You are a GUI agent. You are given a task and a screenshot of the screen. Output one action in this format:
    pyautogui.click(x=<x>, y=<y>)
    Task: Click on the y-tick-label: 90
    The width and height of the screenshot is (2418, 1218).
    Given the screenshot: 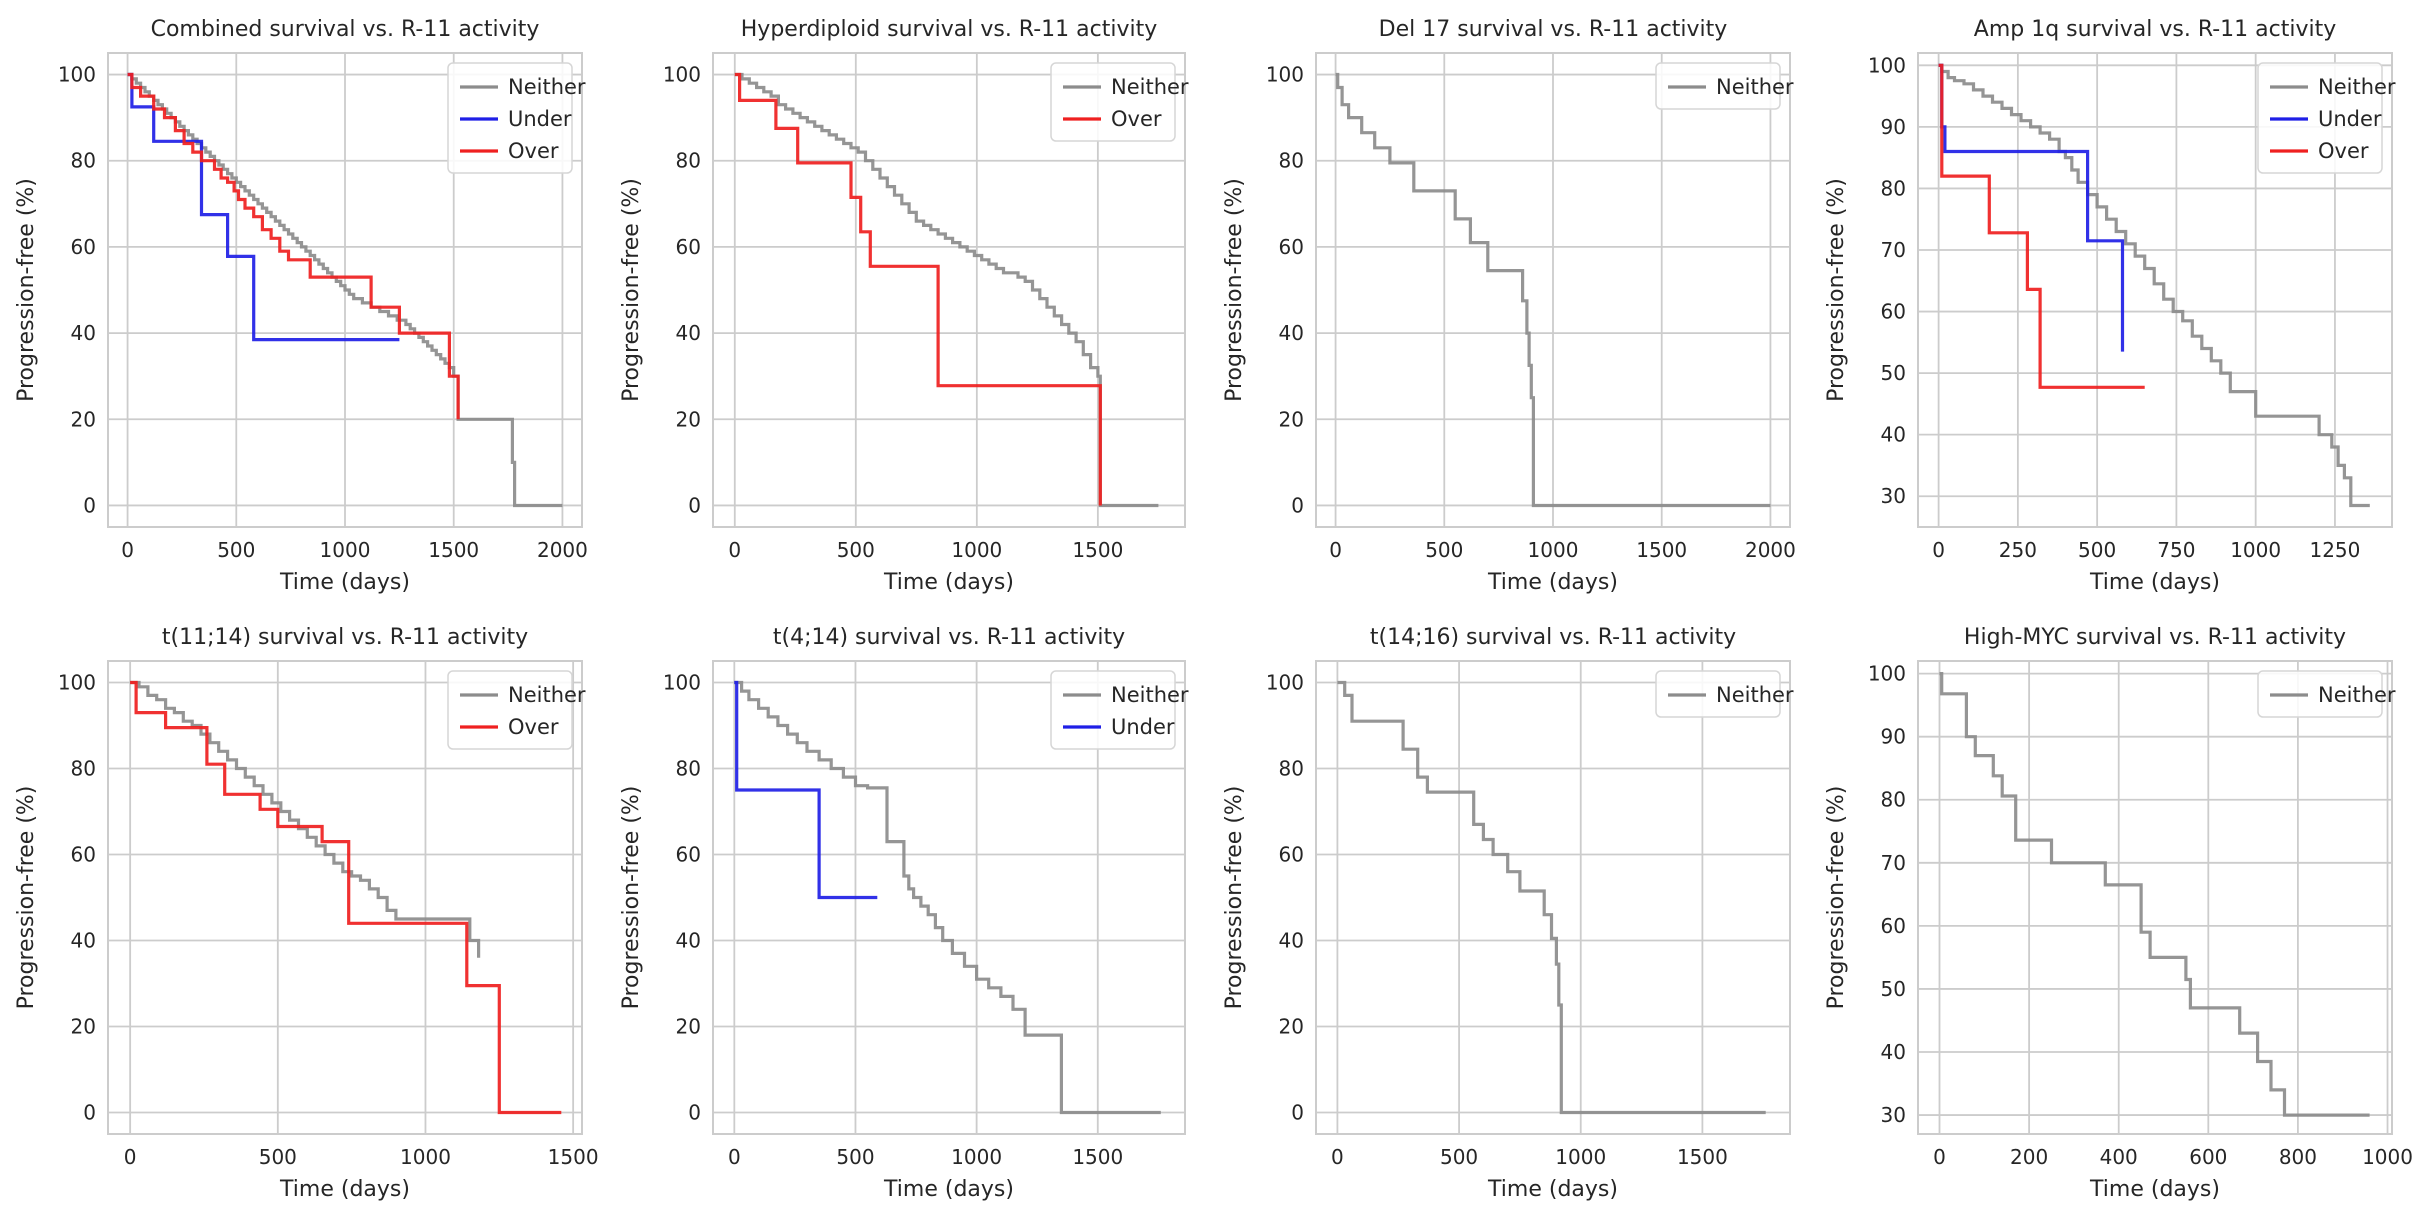 What is the action you would take?
    pyautogui.click(x=1893, y=127)
    